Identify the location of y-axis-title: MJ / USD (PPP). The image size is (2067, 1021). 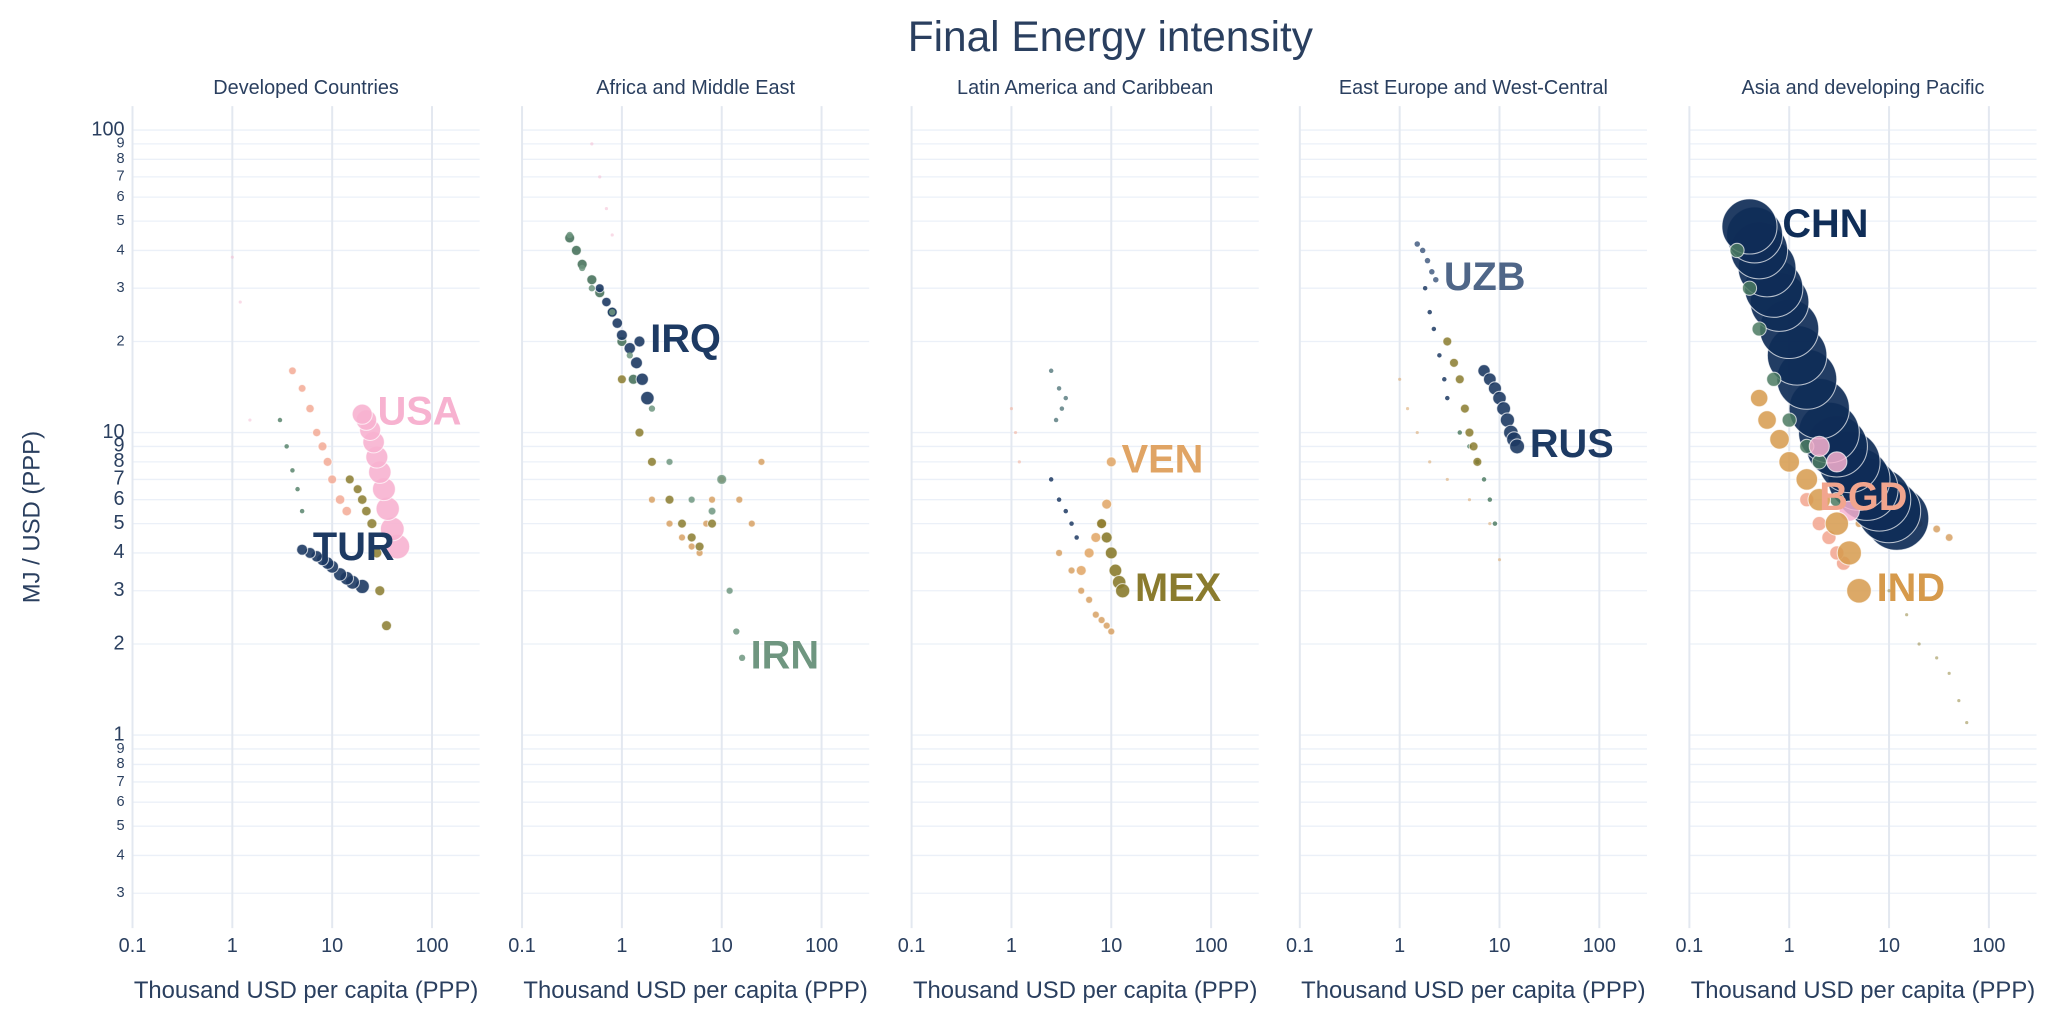
(31, 517).